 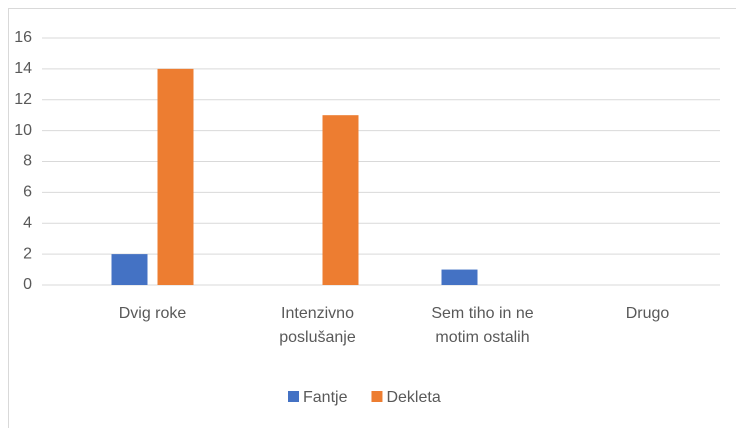 I want to click on y-tick-label: 4, so click(x=27, y=222).